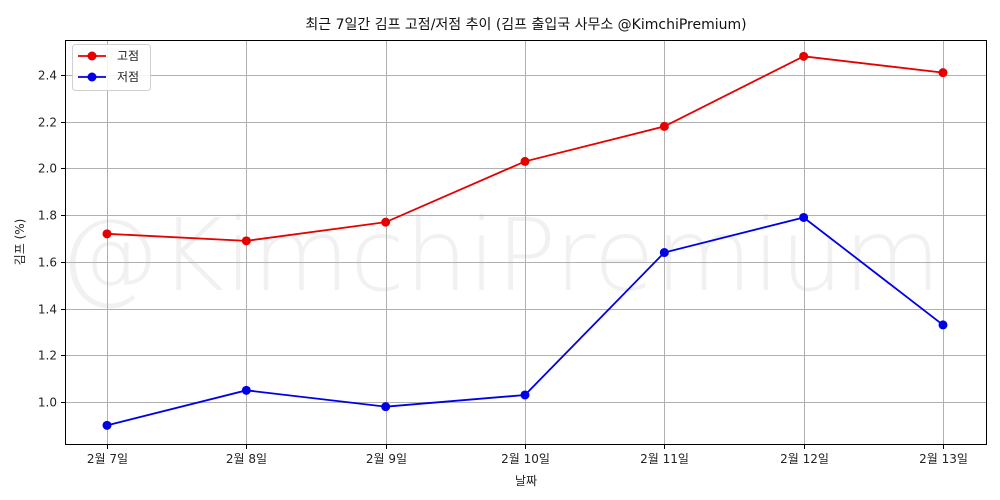 Image resolution: width=1000 pixels, height=500 pixels. What do you see at coordinates (108, 77) in the screenshot?
I see `legend-item: 저점` at bounding box center [108, 77].